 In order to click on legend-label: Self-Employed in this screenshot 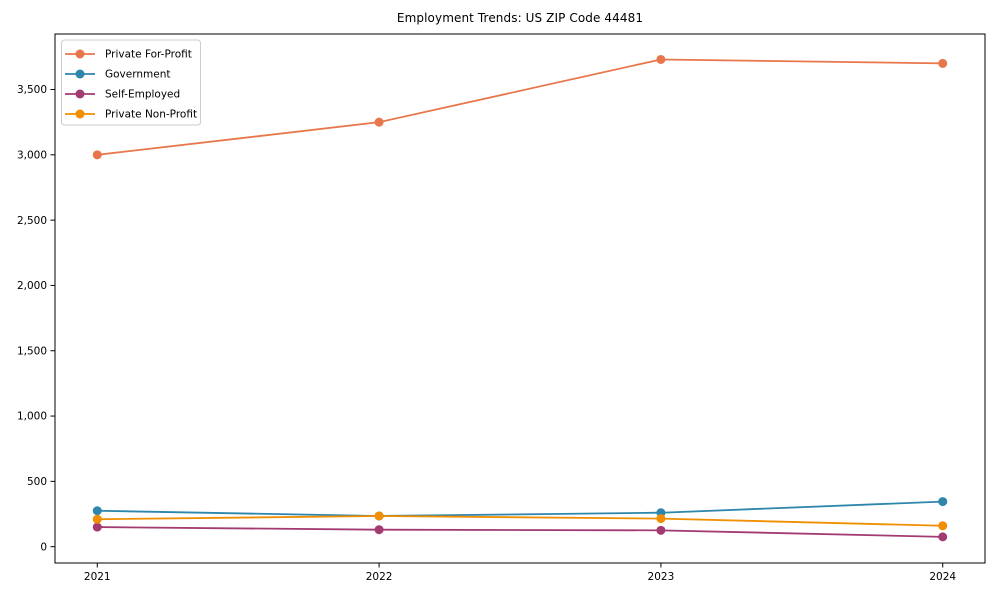, I will do `click(142, 95)`.